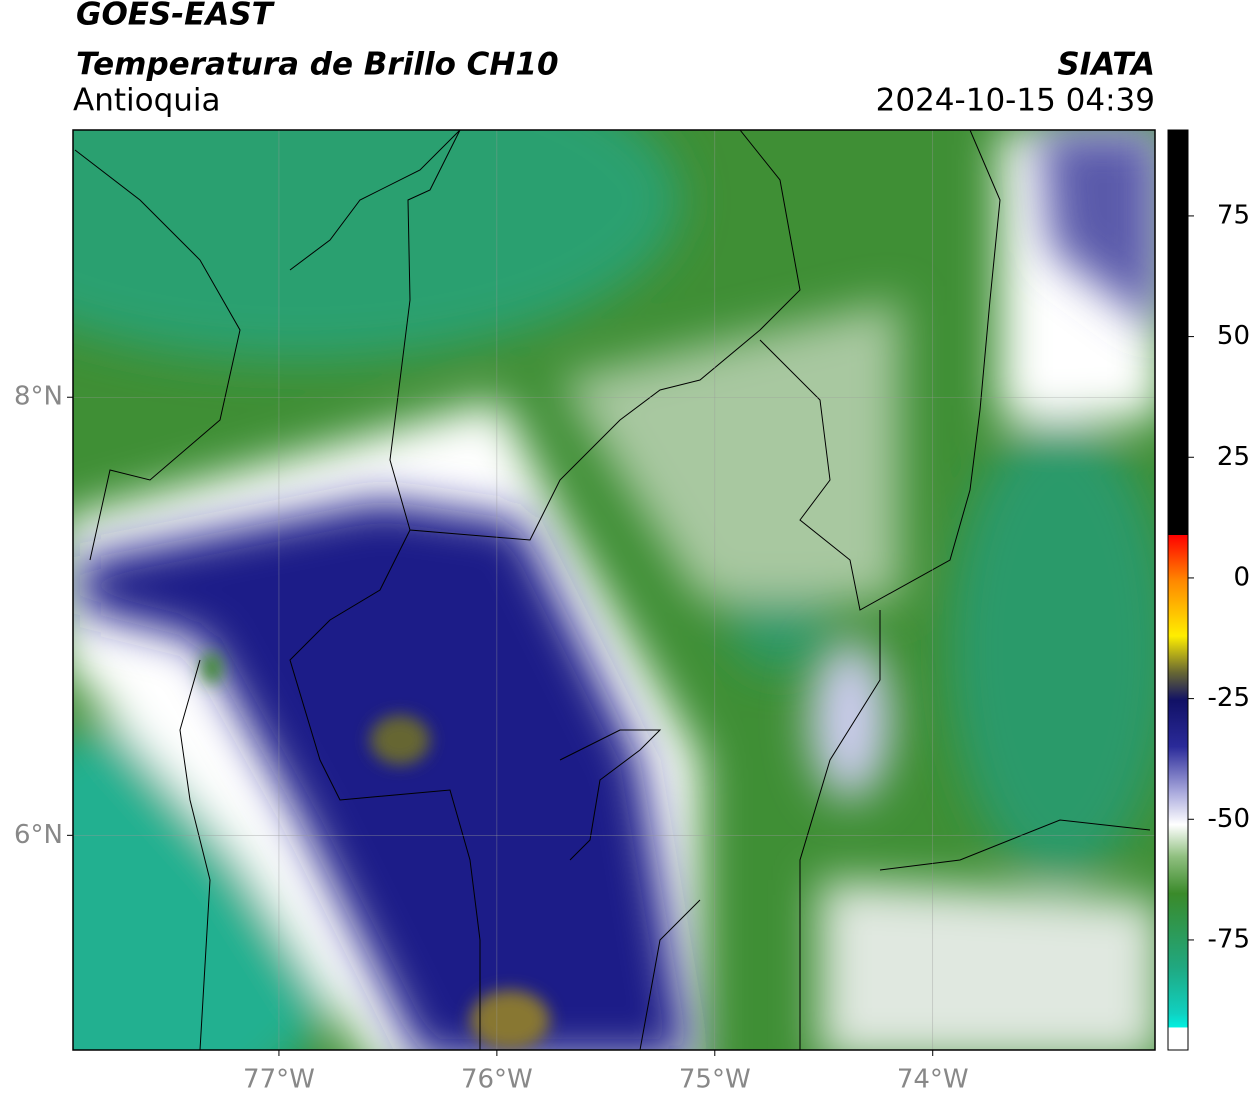 Image resolution: width=1252 pixels, height=1103 pixels. What do you see at coordinates (1178, 590) in the screenshot?
I see `colorbar` at bounding box center [1178, 590].